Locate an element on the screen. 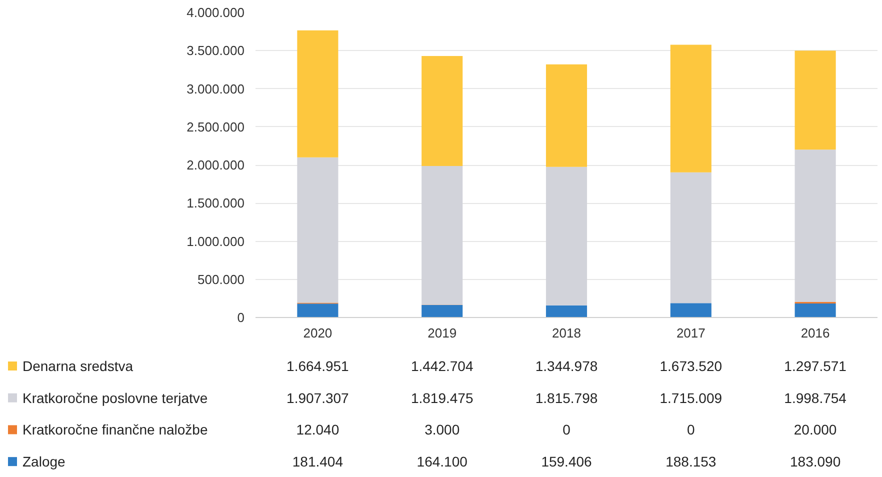  data-label: 1.664.951 is located at coordinates (318, 366).